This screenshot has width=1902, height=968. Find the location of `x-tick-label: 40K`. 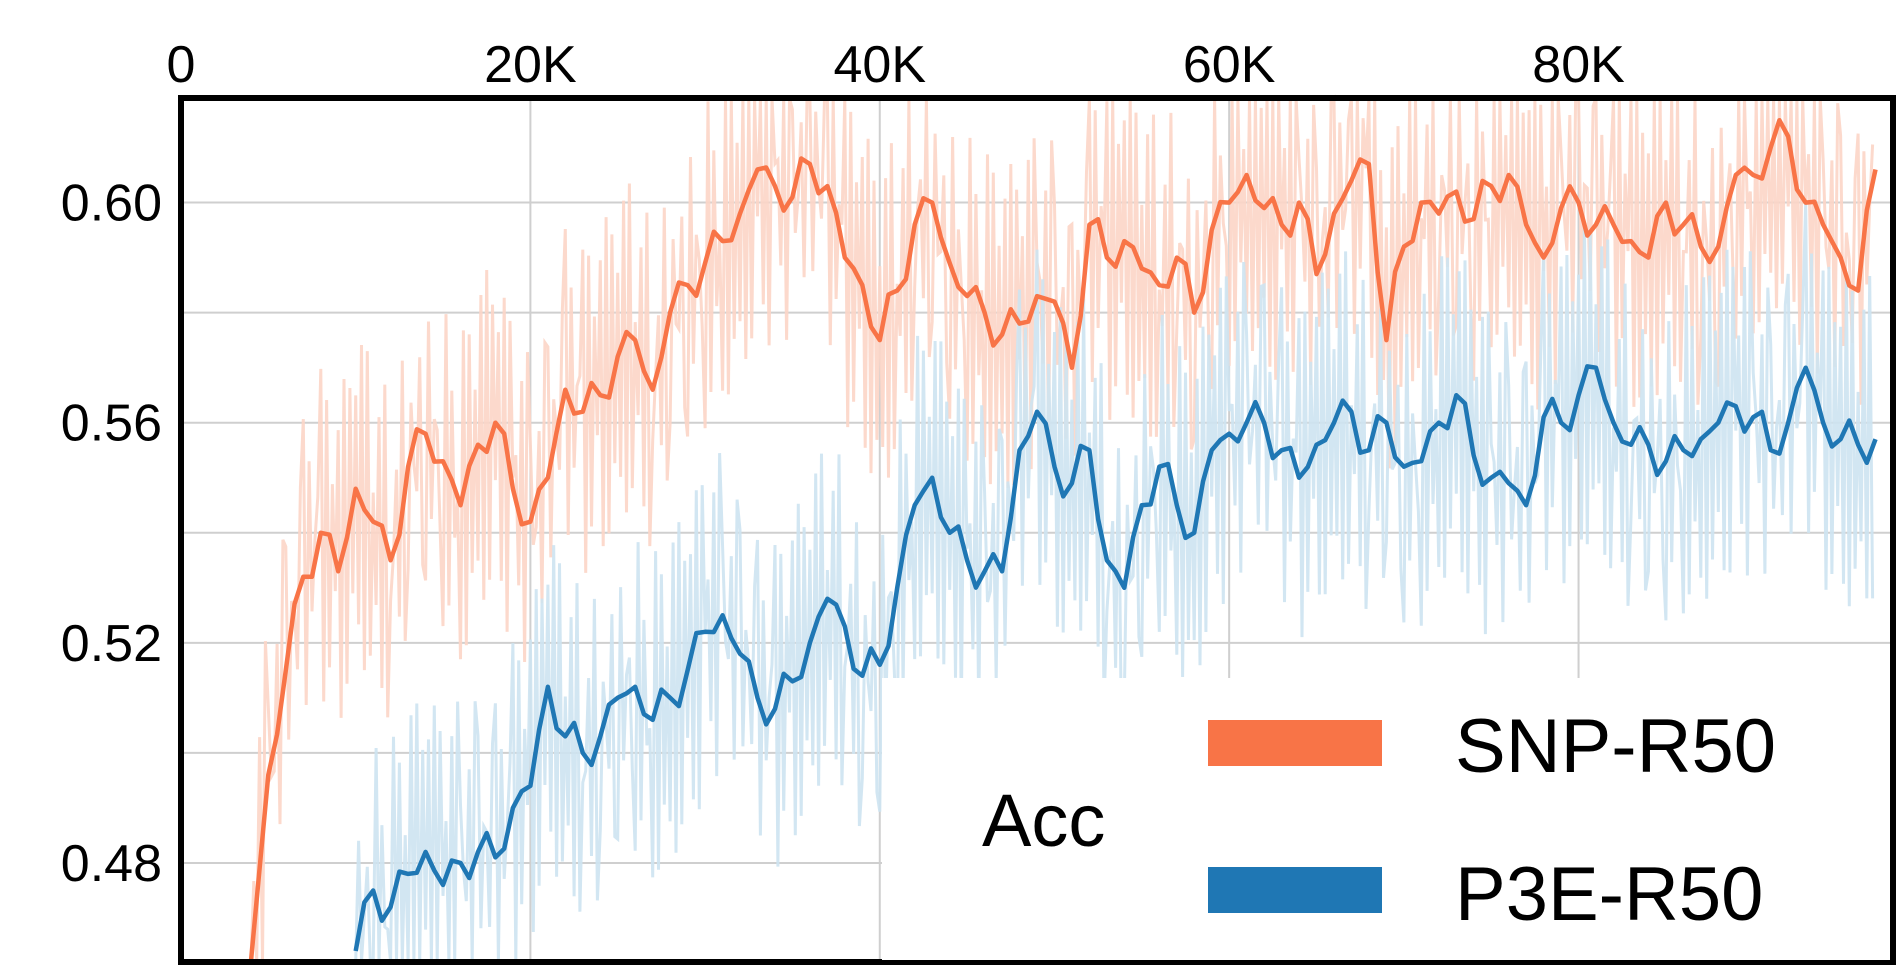

x-tick-label: 40K is located at coordinates (880, 65).